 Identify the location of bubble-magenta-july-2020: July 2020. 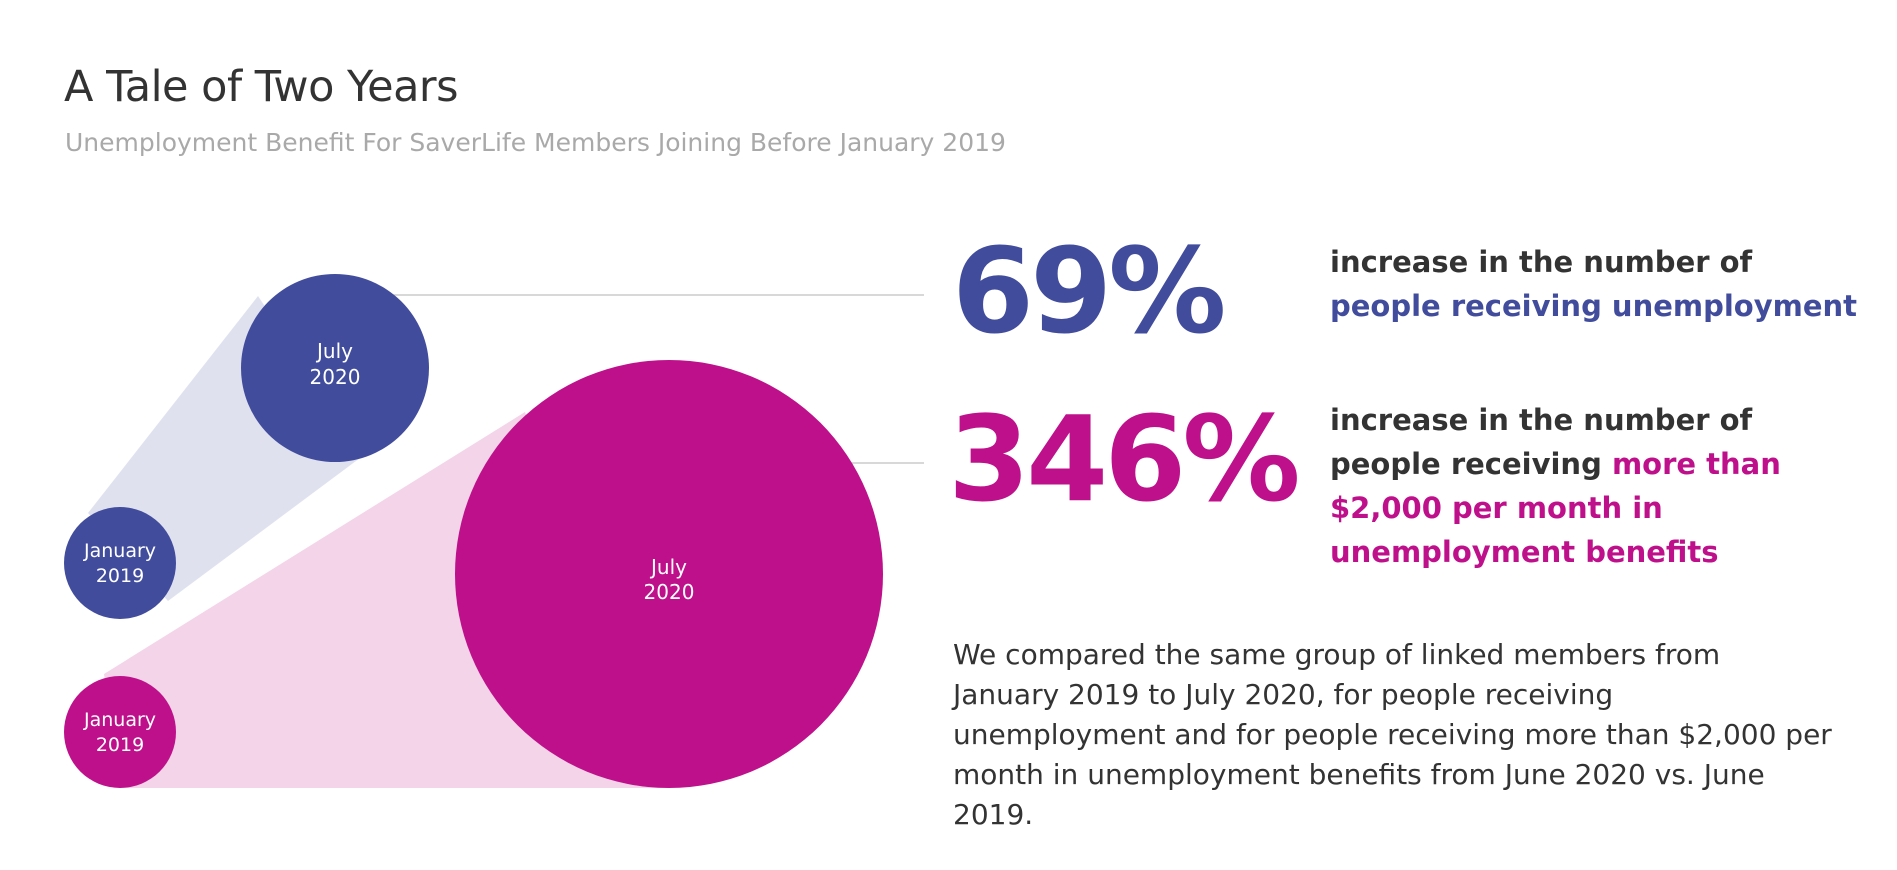
(669, 574).